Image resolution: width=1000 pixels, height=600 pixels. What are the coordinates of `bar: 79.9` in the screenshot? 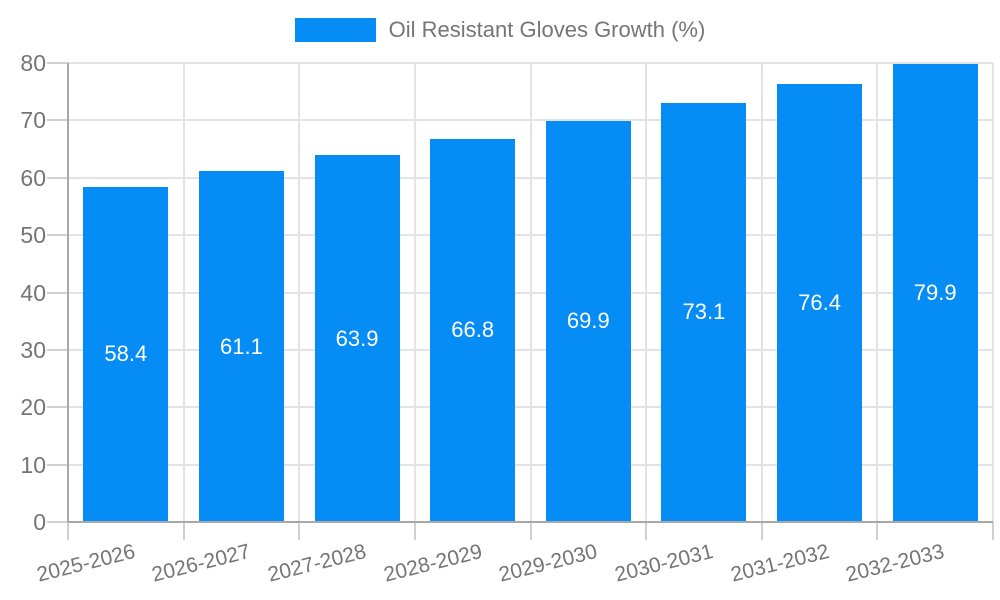 It's located at (935, 292).